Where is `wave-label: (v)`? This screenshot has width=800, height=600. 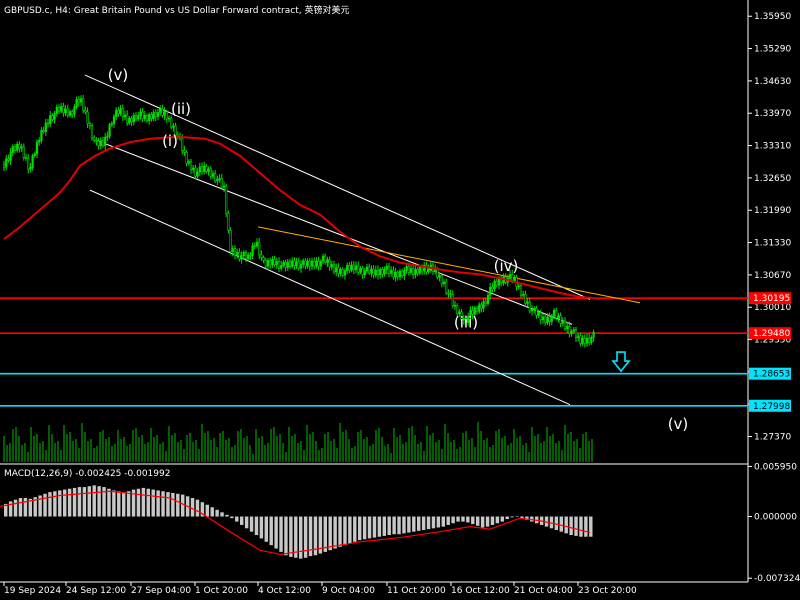
wave-label: (v) is located at coordinates (678, 424).